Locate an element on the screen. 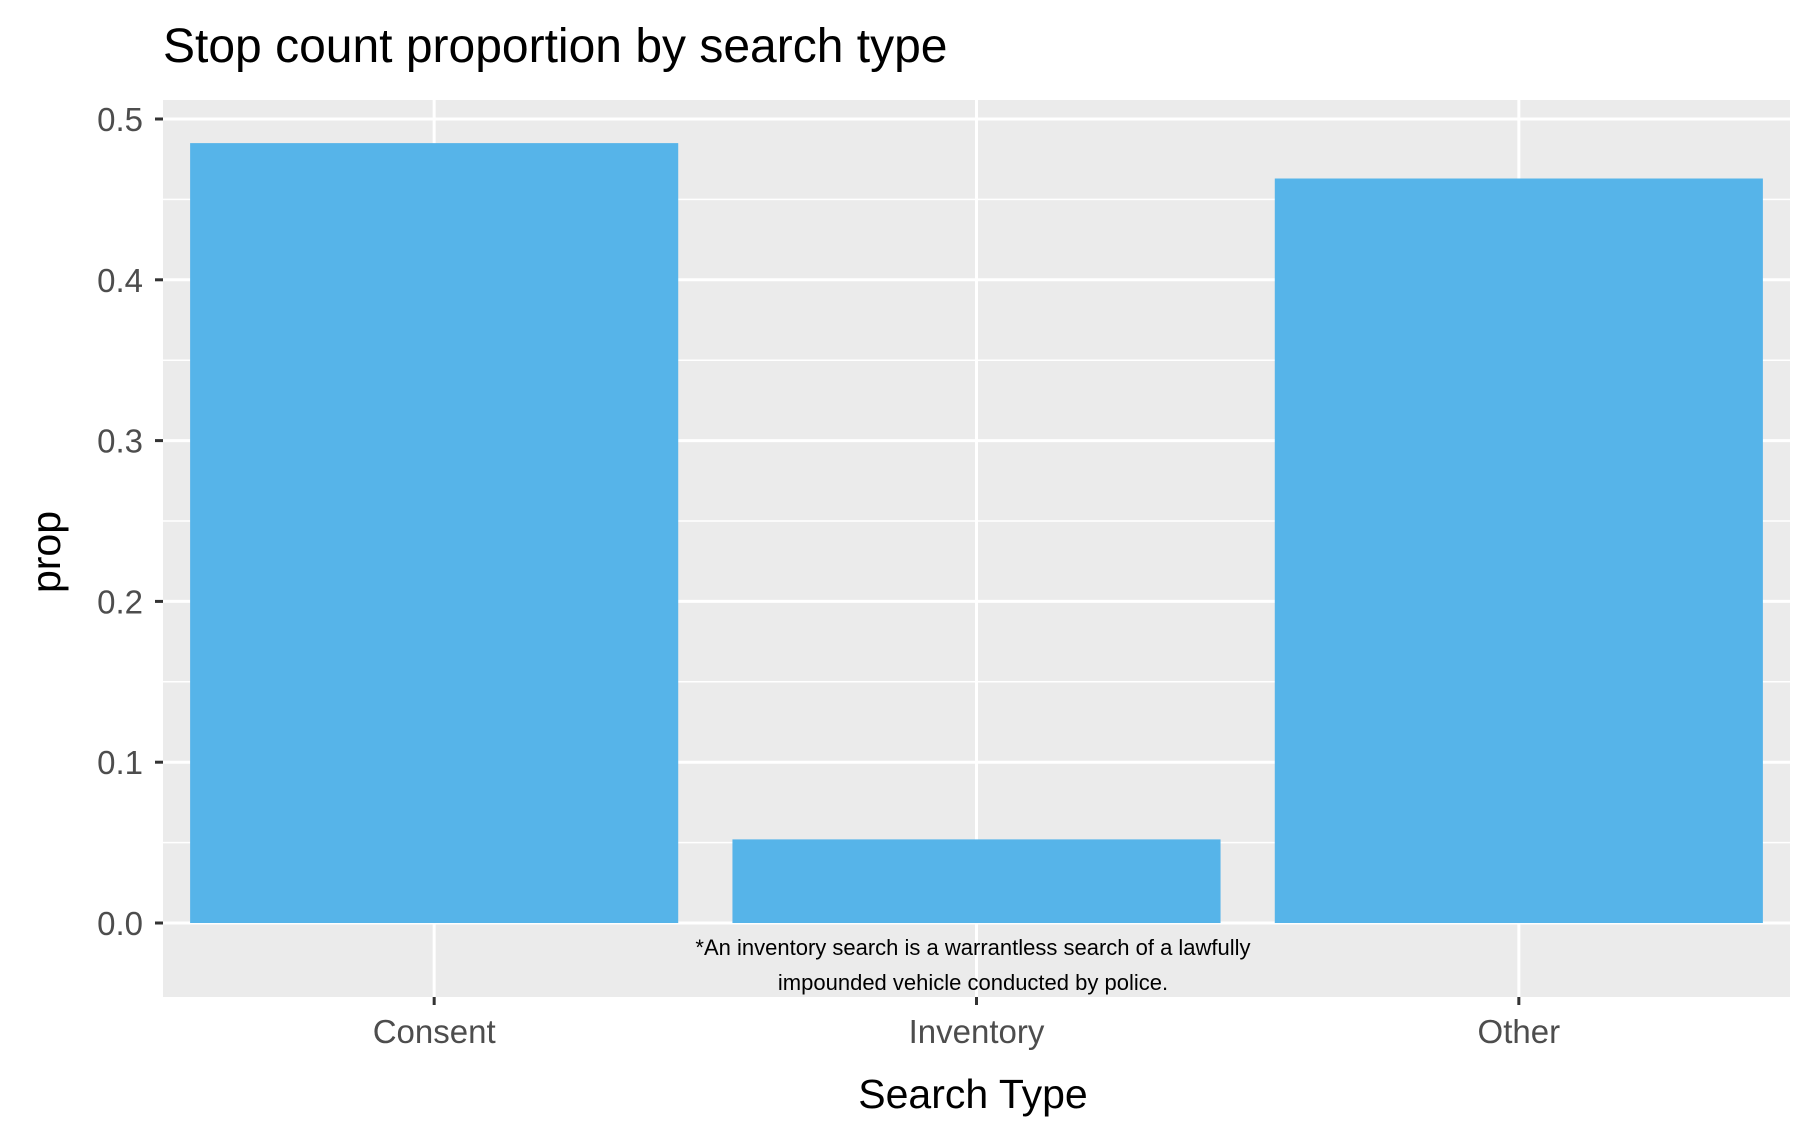 This screenshot has height=1137, width=1806. x-axis: Consent Inventory Other is located at coordinates (966, 1023).